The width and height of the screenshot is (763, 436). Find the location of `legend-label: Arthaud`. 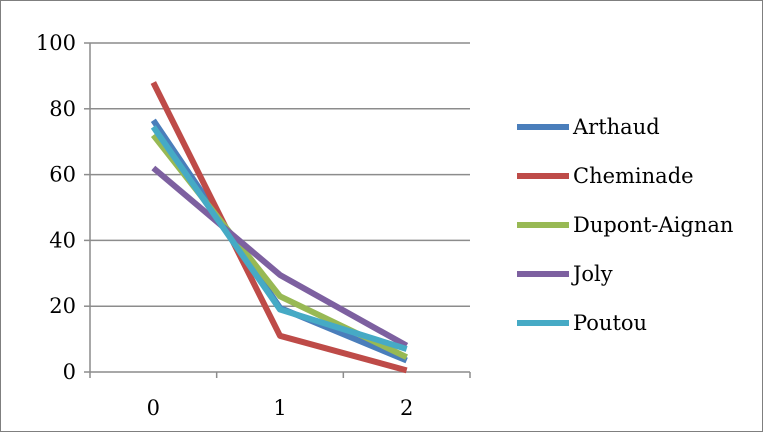

legend-label: Arthaud is located at coordinates (616, 127).